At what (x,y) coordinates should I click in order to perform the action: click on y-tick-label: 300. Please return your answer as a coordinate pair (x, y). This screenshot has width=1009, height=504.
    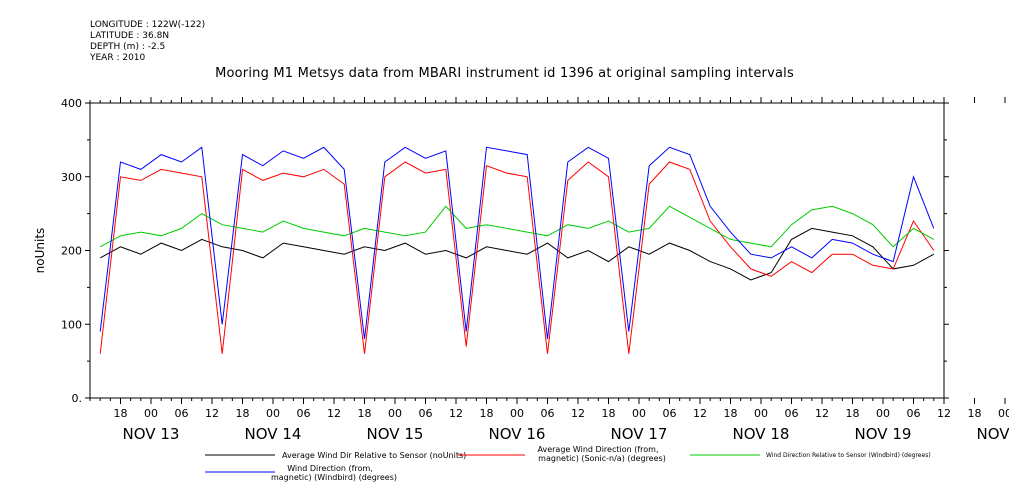
    Looking at the image, I should click on (71, 177).